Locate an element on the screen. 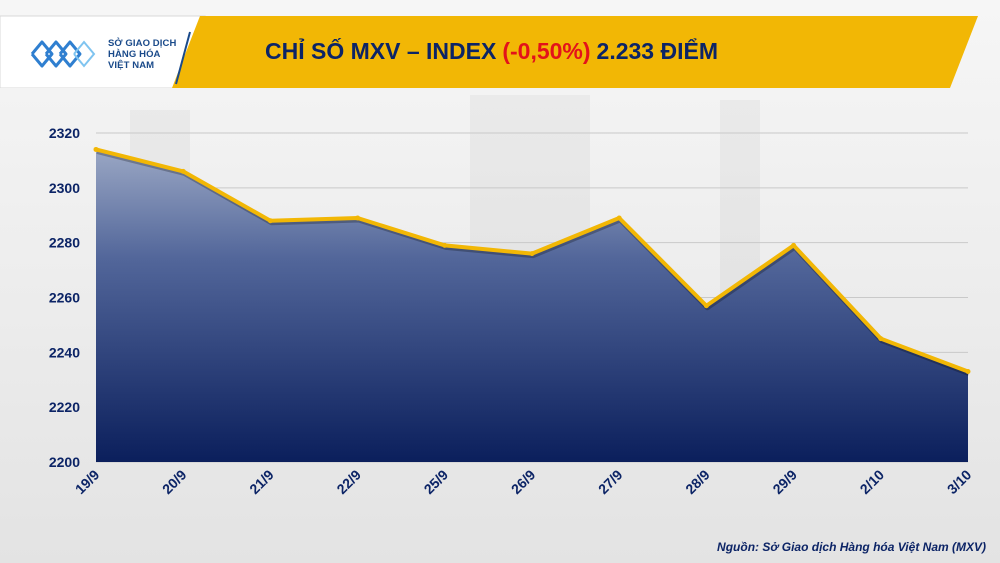  logo-line: VIỆT NAM is located at coordinates (131, 65).